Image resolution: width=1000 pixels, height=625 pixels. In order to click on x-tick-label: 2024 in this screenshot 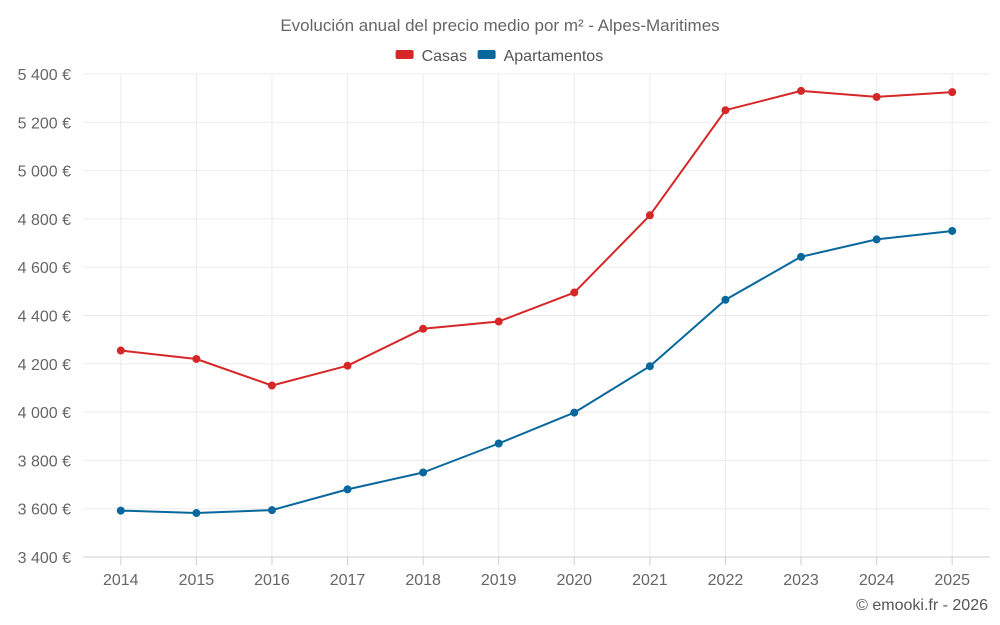, I will do `click(877, 580)`.